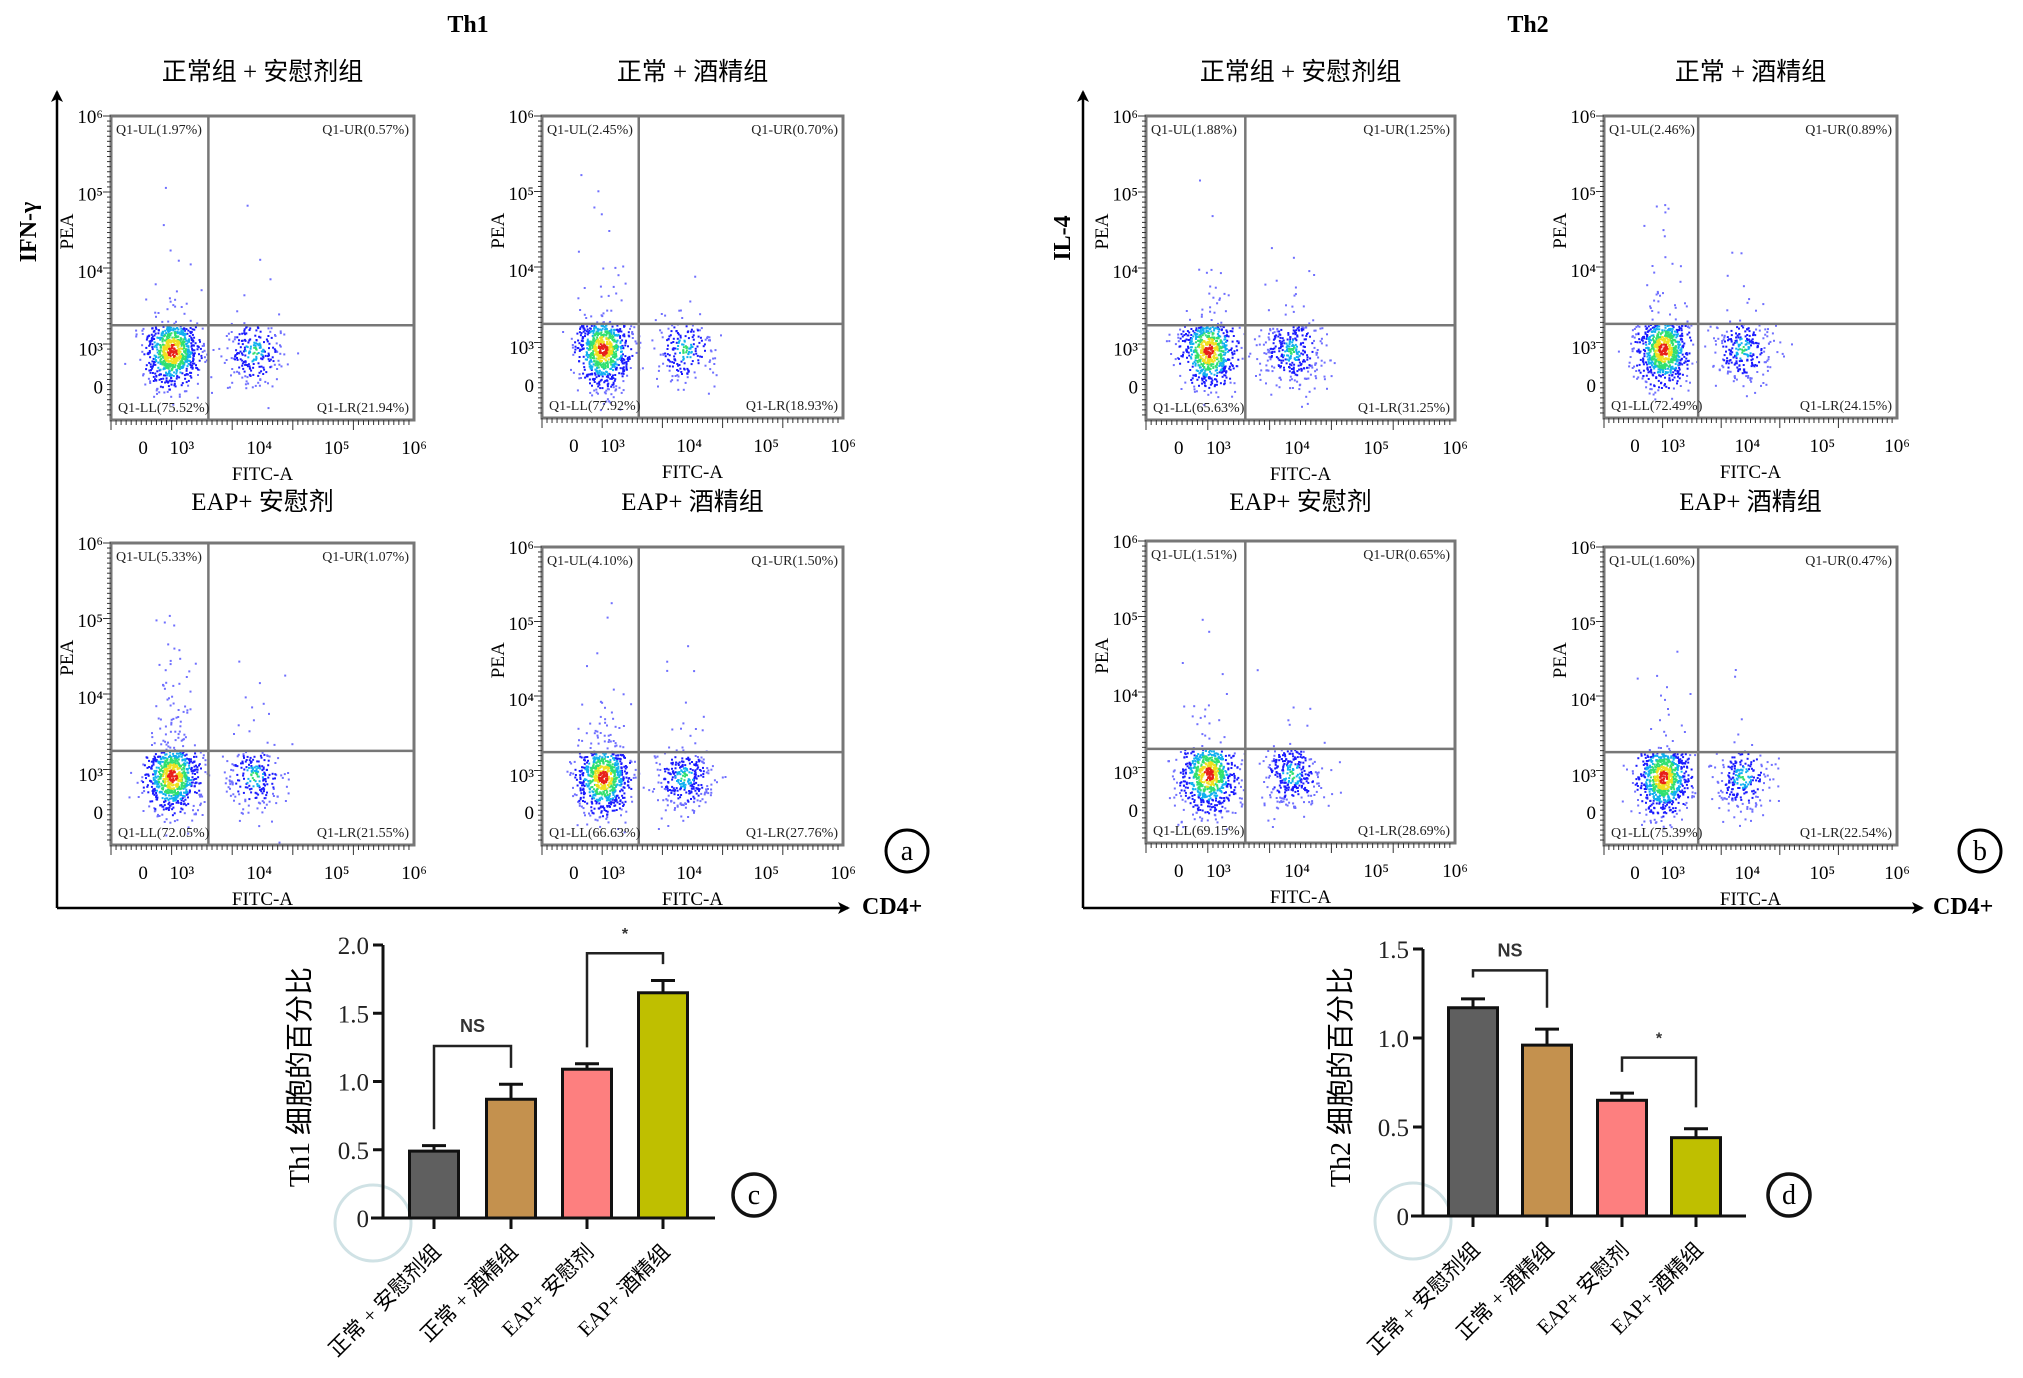 The width and height of the screenshot is (2023, 1378). What do you see at coordinates (794, 561) in the screenshot?
I see `quadrant-label: Q1-UR(1.50%)` at bounding box center [794, 561].